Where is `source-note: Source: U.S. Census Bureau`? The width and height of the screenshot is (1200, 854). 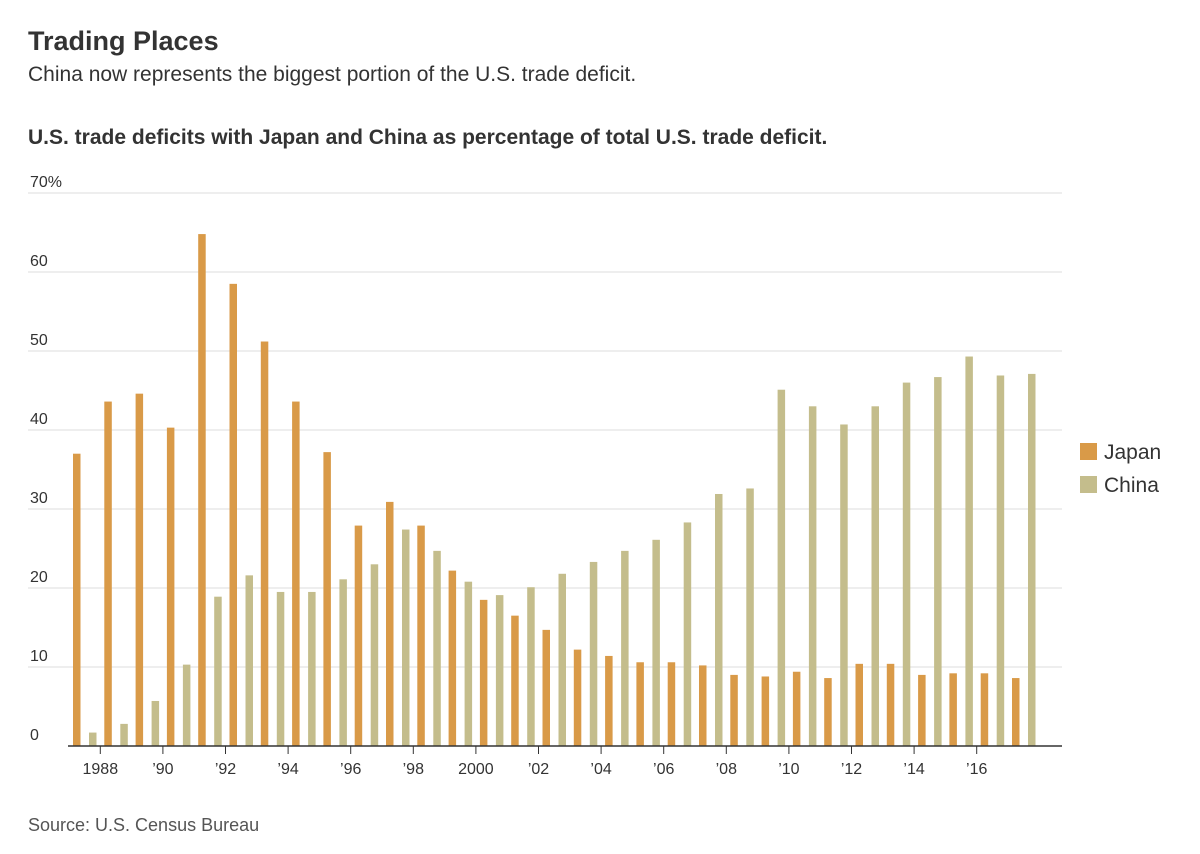 source-note: Source: U.S. Census Bureau is located at coordinates (144, 825).